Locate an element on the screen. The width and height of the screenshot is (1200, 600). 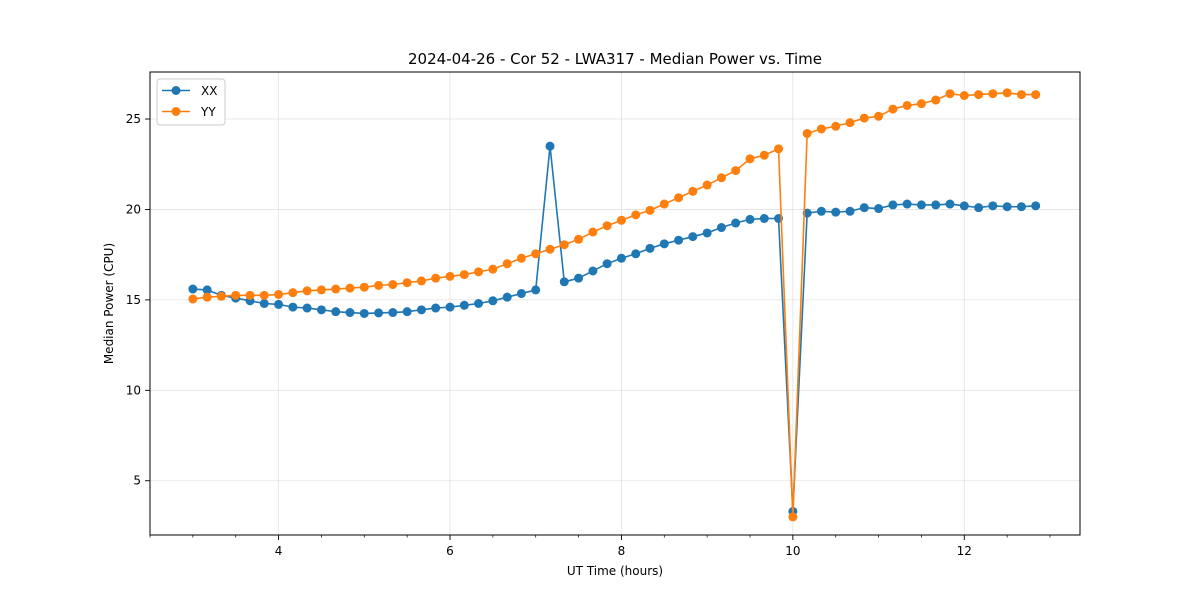
x-tick-label: 6 is located at coordinates (450, 551).